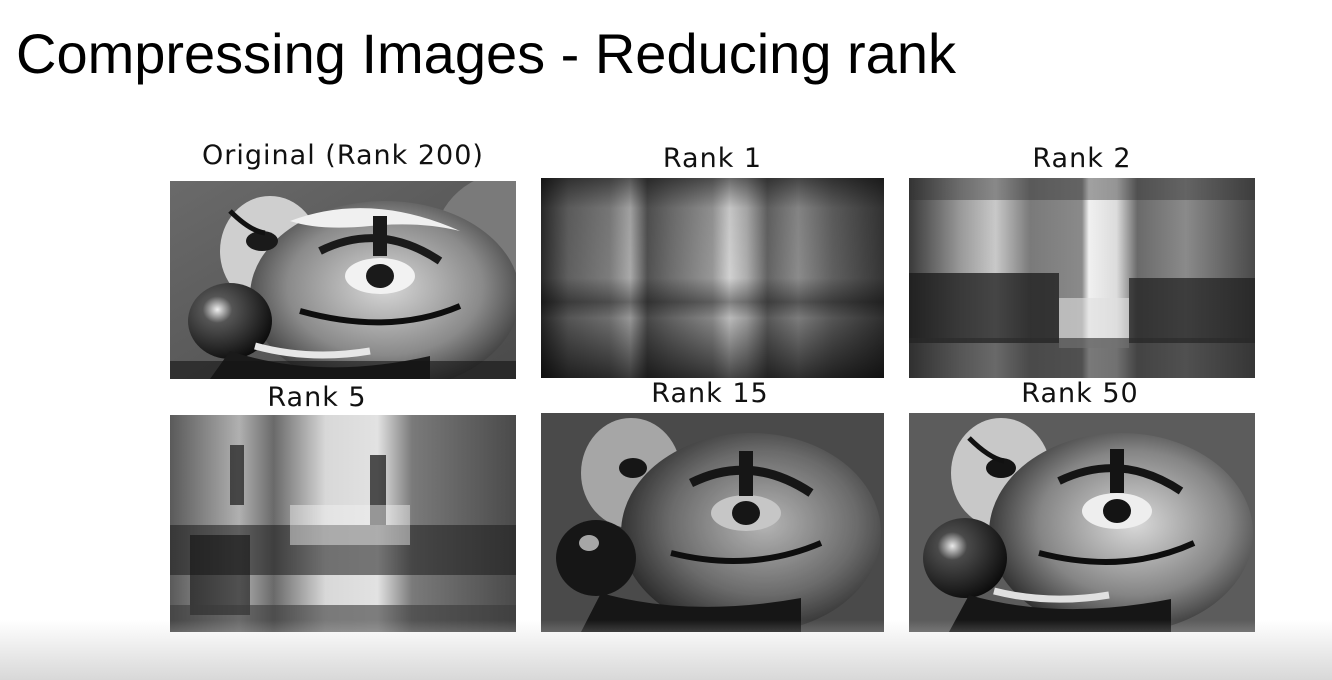 This screenshot has height=680, width=1332. What do you see at coordinates (486, 53) in the screenshot?
I see `slide-title: Compressing Images - Reducing rank` at bounding box center [486, 53].